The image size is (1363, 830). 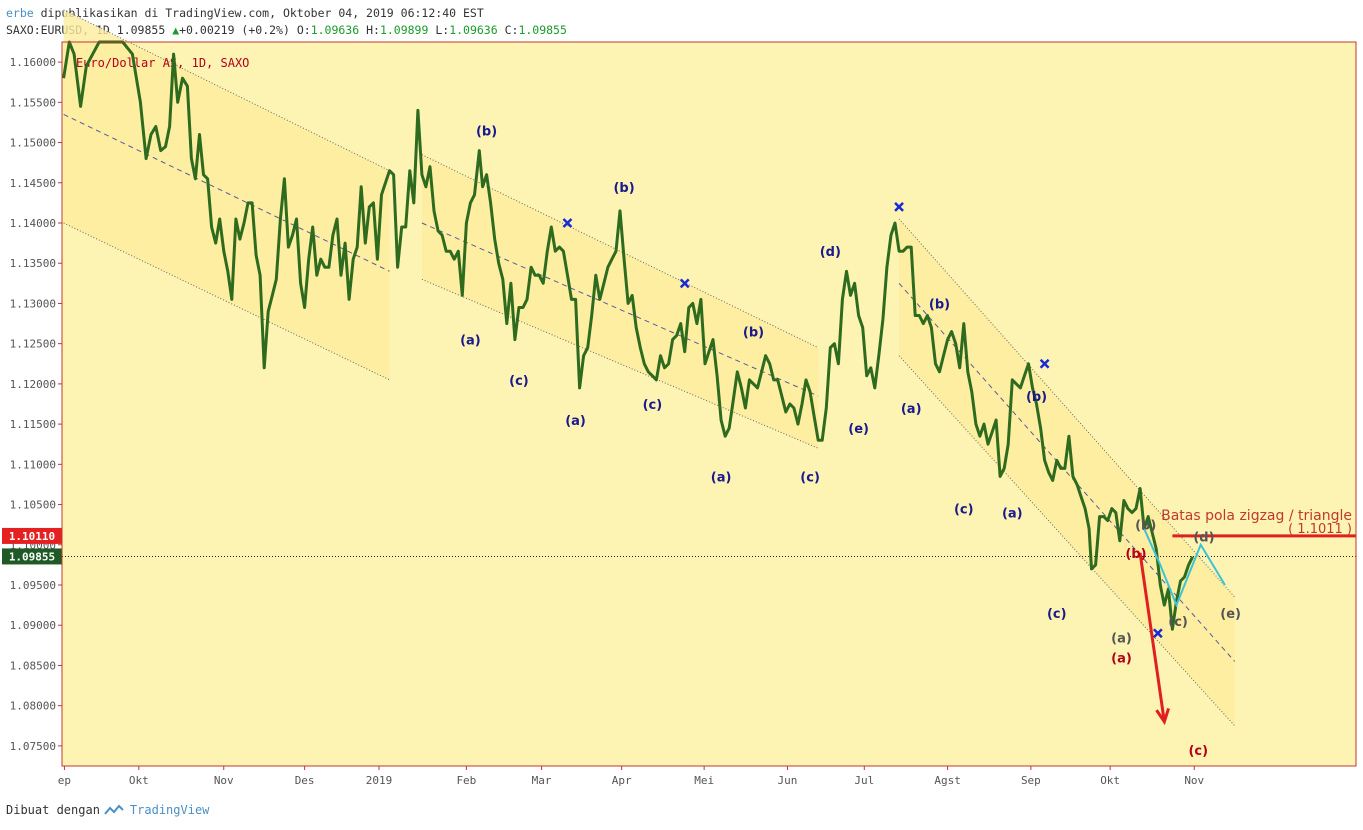 What do you see at coordinates (1256, 516) in the screenshot?
I see `zigzag-limit-label: Batas pola zigzag / triangle` at bounding box center [1256, 516].